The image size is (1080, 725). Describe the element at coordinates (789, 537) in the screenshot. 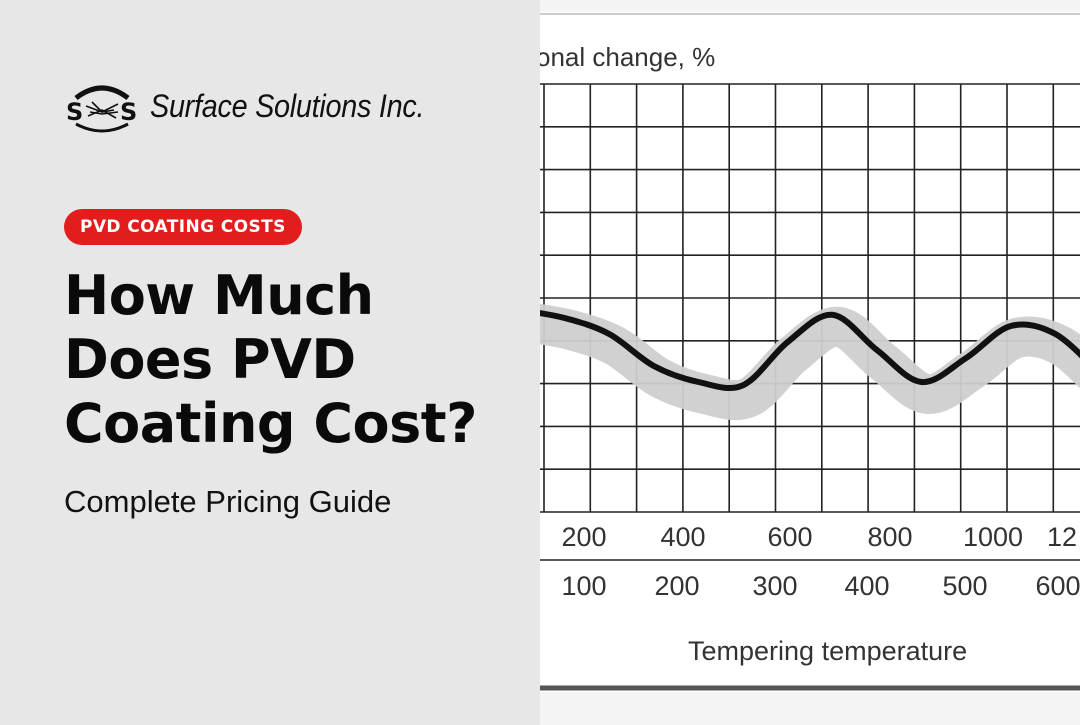

I see `x-tick-upper-label: 600` at that location.